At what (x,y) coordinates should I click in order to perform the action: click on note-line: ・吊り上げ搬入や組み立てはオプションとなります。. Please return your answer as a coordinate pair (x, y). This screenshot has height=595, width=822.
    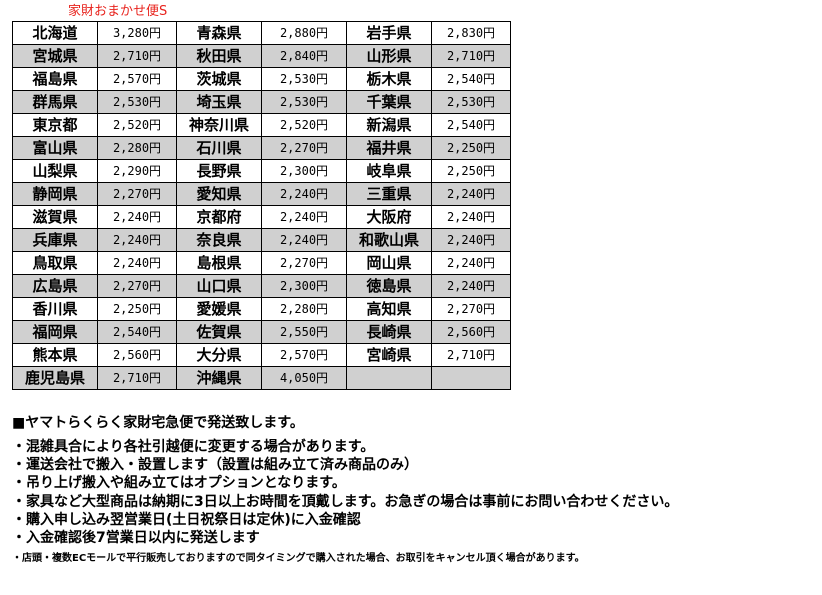
    Looking at the image, I should click on (179, 483).